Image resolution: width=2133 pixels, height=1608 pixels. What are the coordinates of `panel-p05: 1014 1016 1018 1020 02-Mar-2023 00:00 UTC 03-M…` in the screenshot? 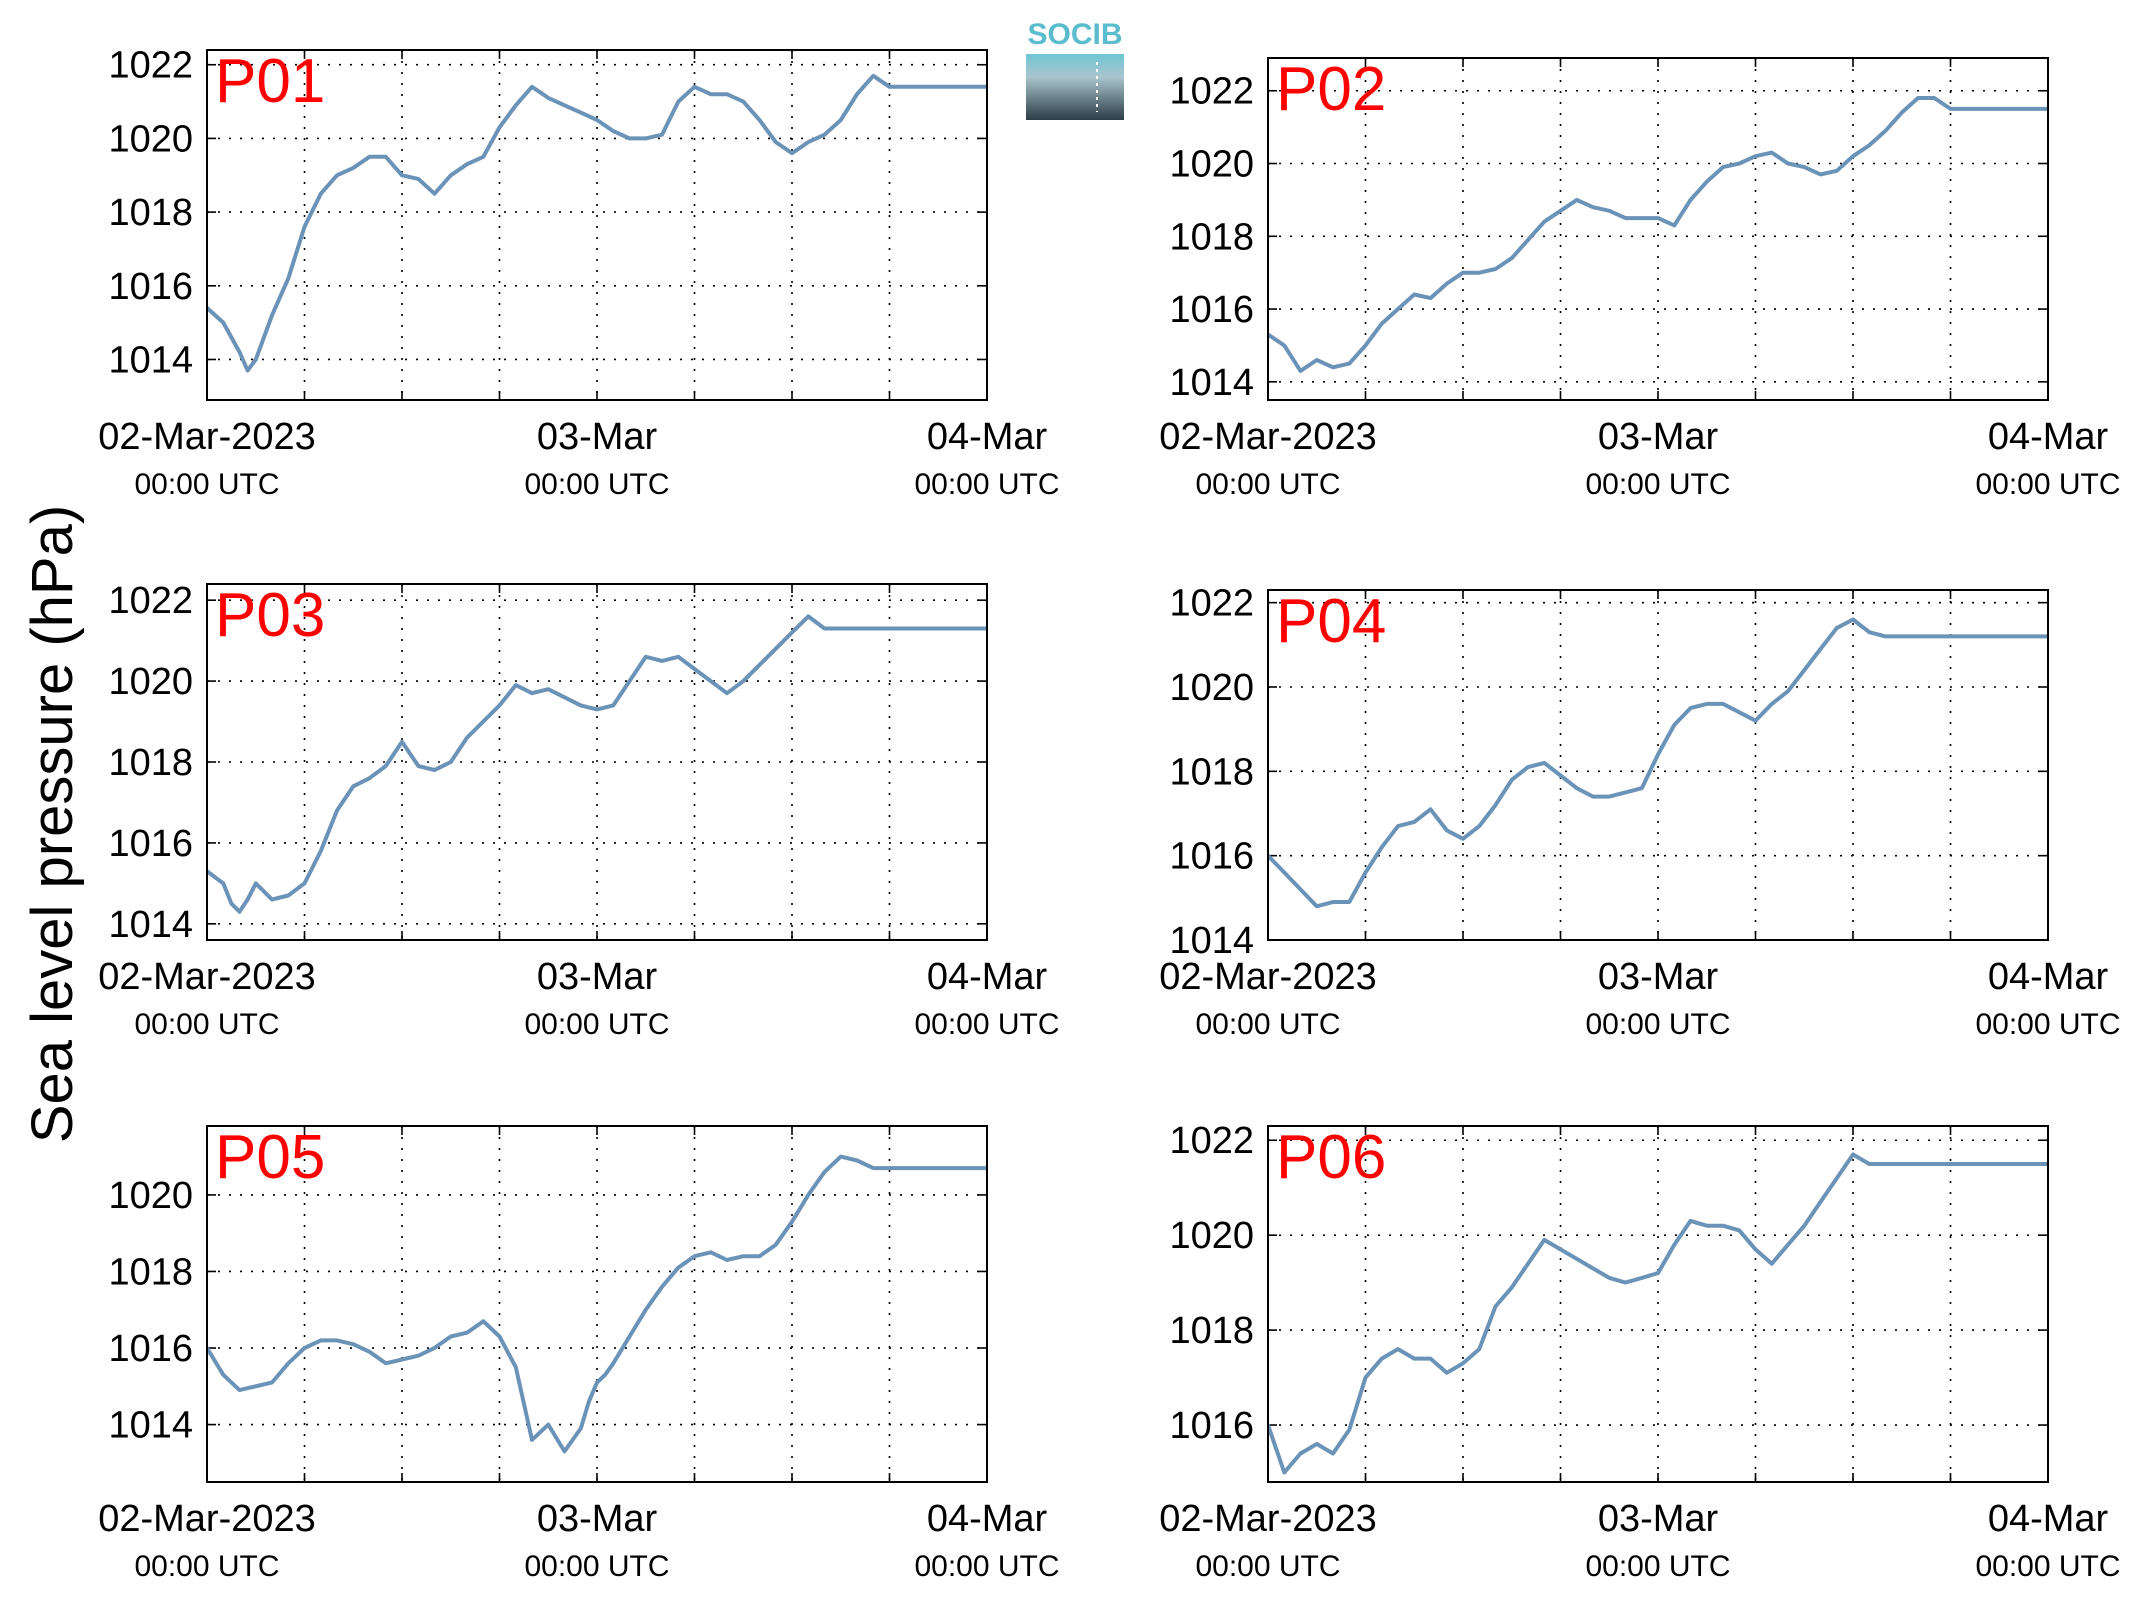 It's located at (578, 1353).